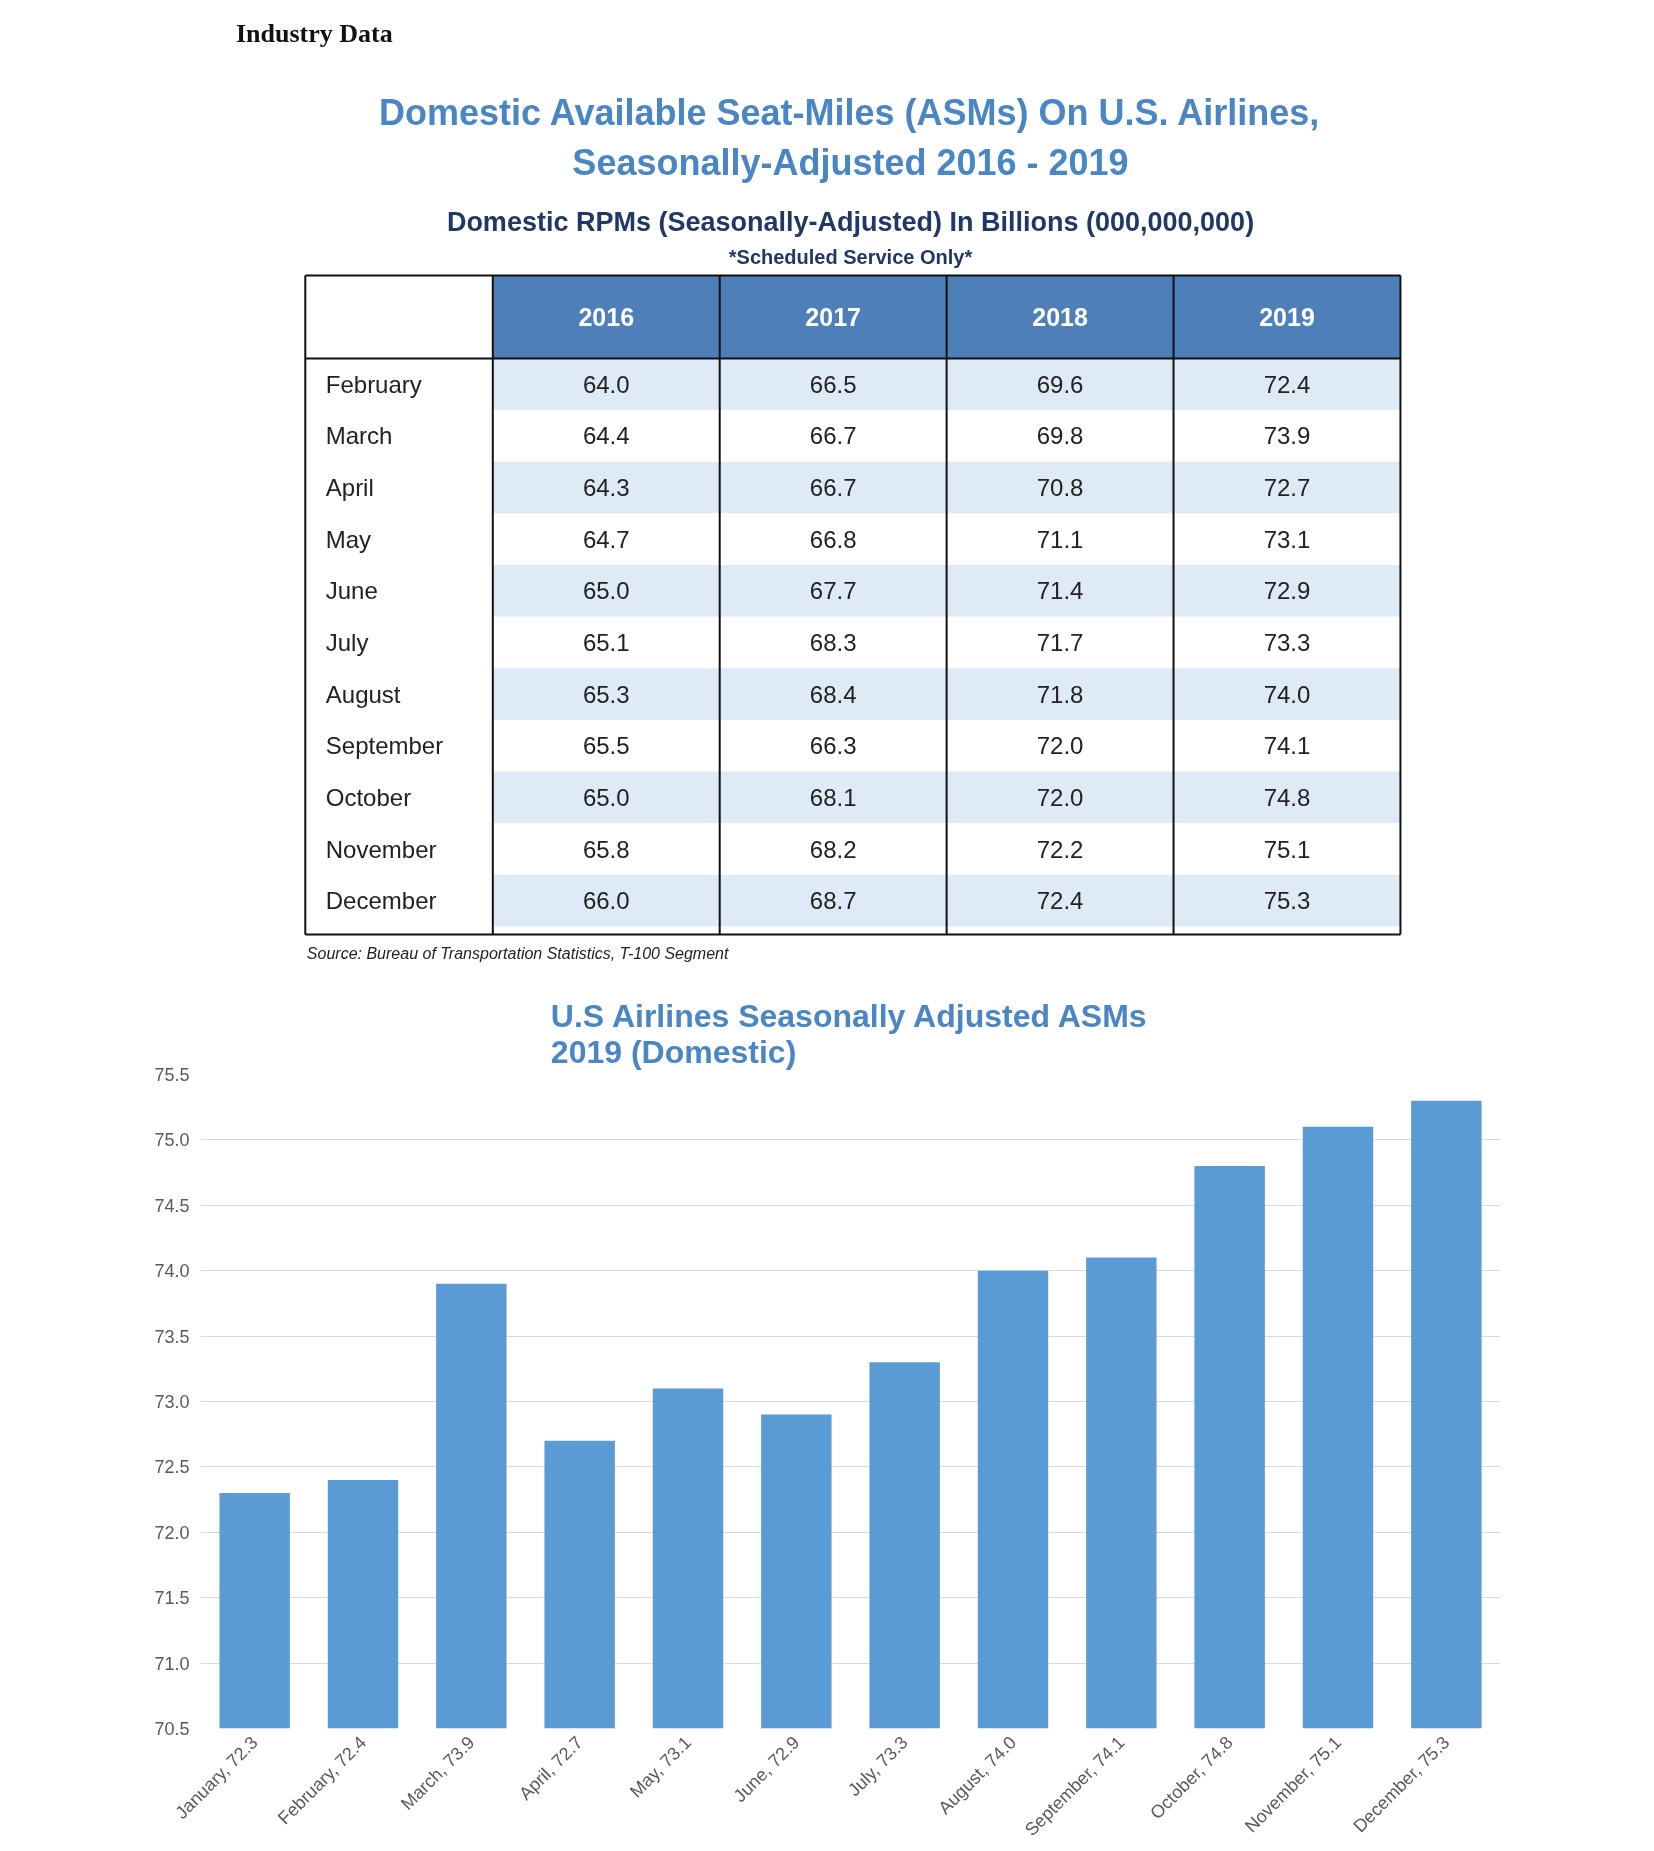 The width and height of the screenshot is (1654, 1851). I want to click on data-label: 72.9, so click(1287, 591).